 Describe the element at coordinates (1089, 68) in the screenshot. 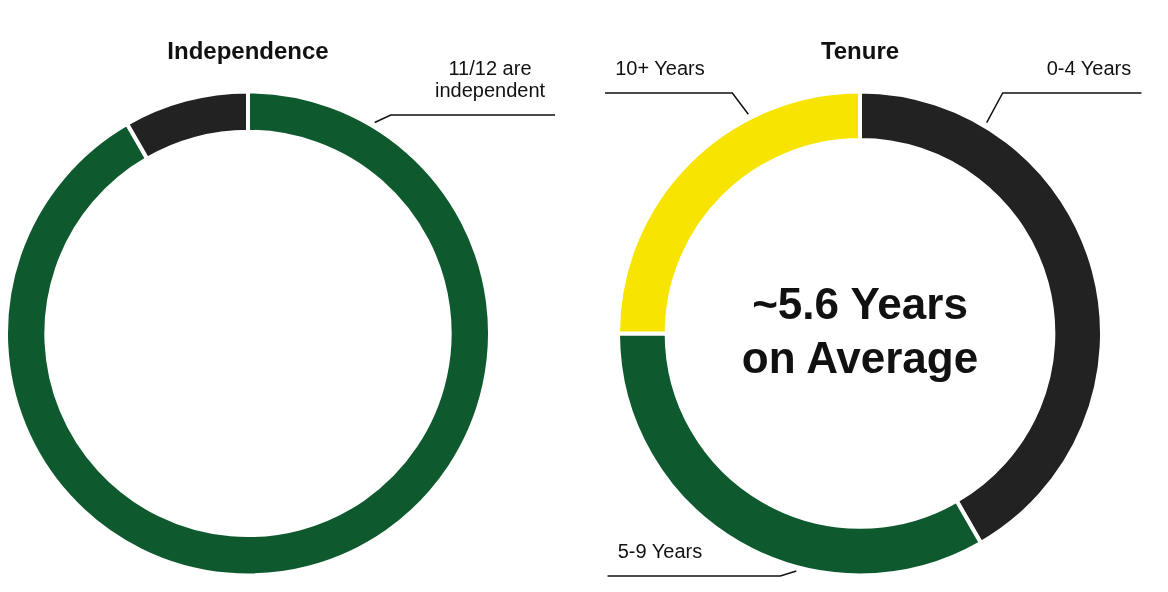

I see `slice-label: 0-4 Years` at that location.